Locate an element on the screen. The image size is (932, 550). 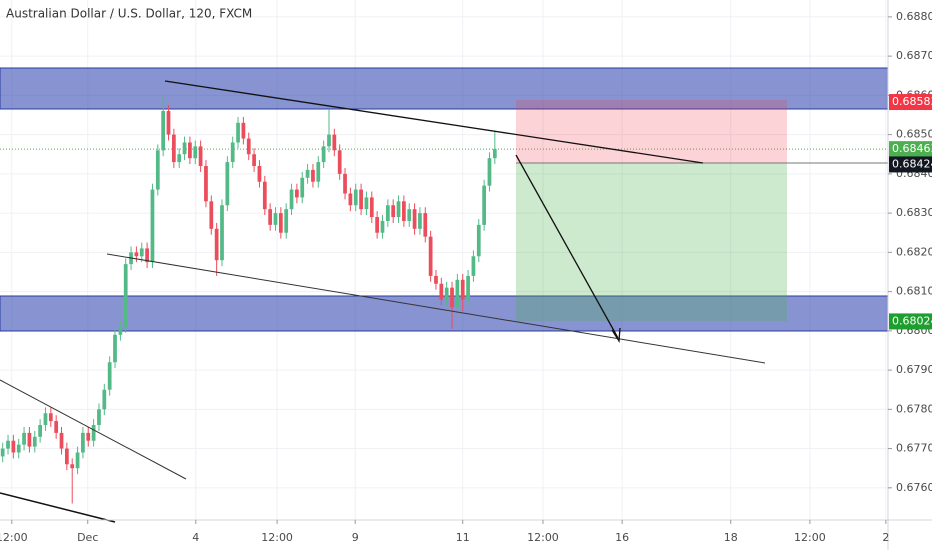
x-tick-label: 18 is located at coordinates (731, 537).